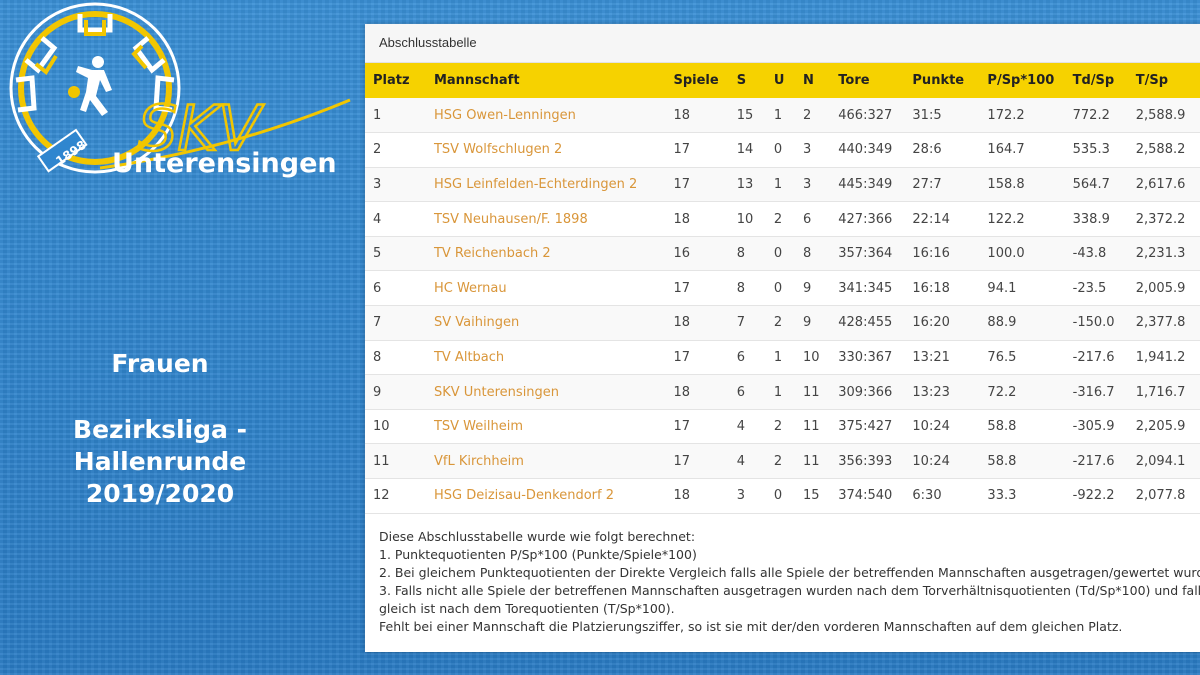 This screenshot has width=1200, height=675. Describe the element at coordinates (1093, 496) in the screenshot. I see `cell-td-sp: -922.2` at that location.